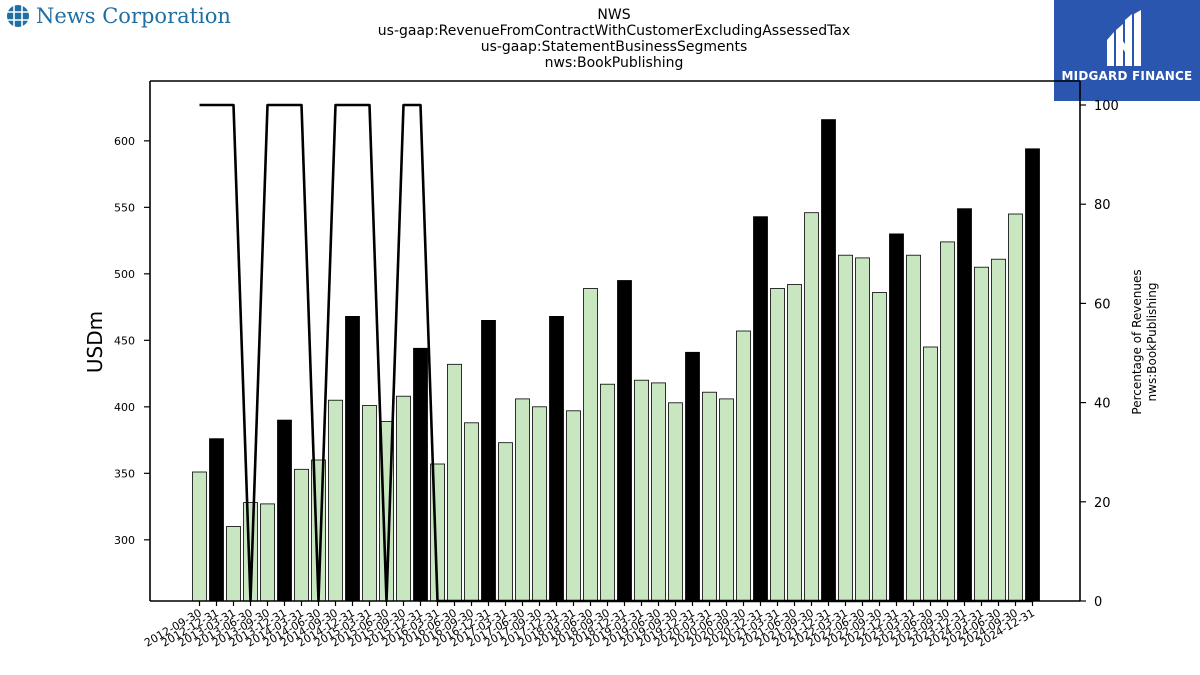 The image size is (1200, 675). What do you see at coordinates (1102, 404) in the screenshot?
I see `y2-tick-label: 40` at bounding box center [1102, 404].